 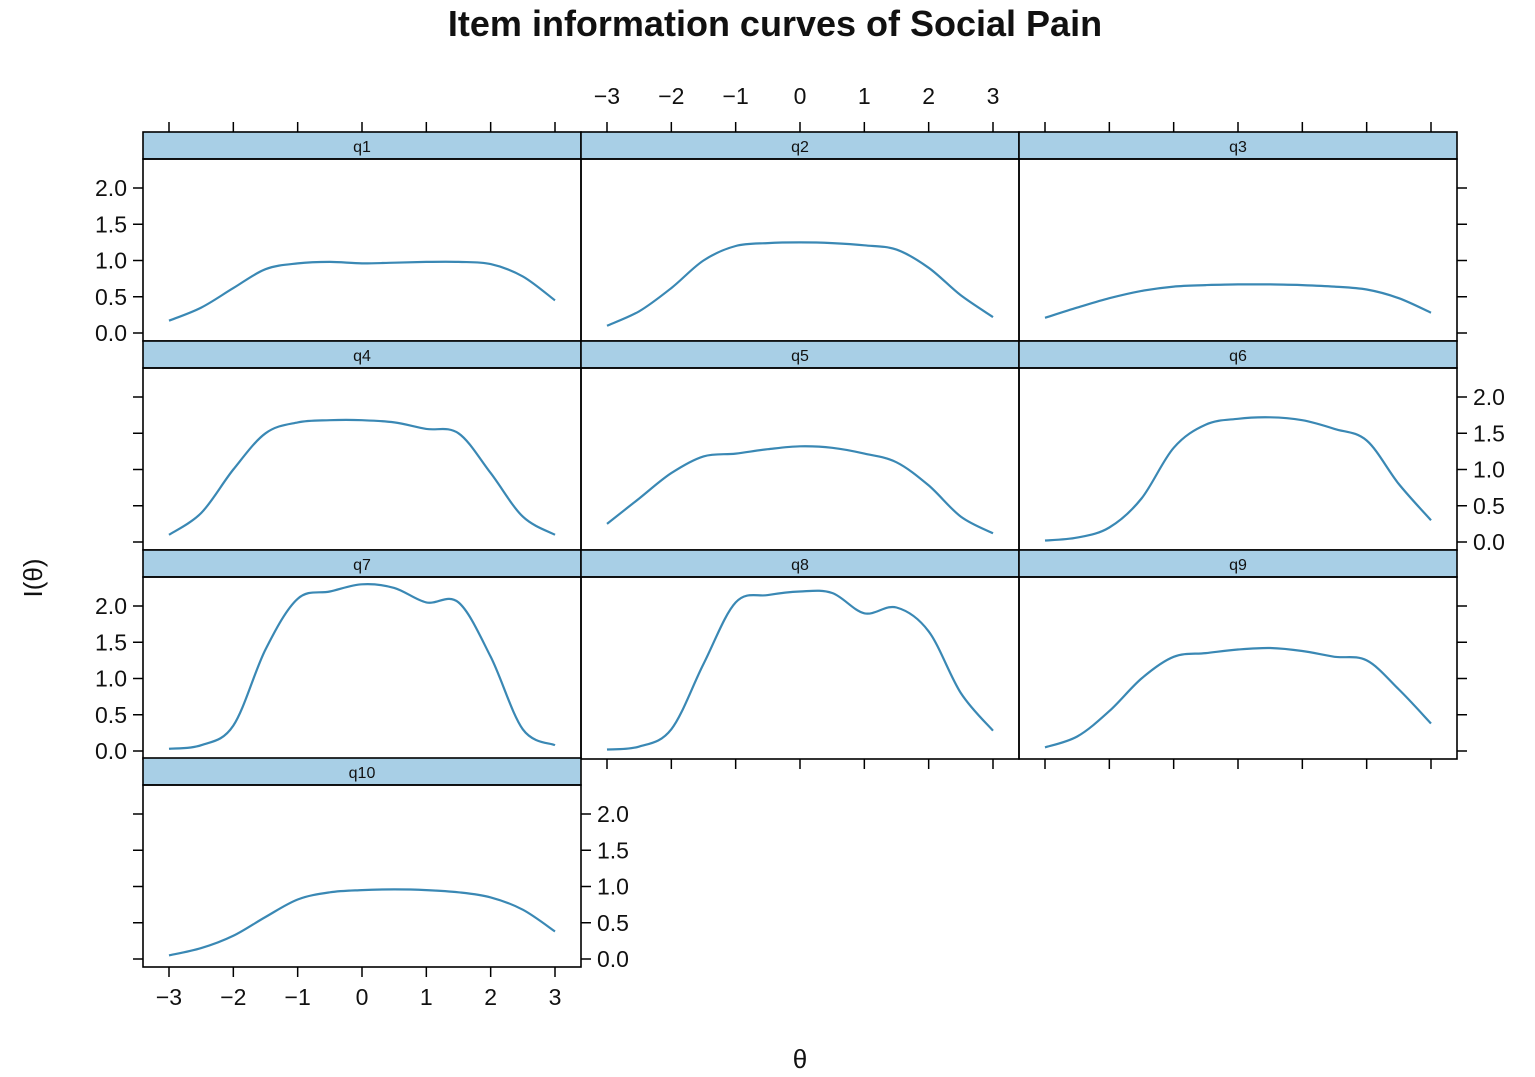 I want to click on y-tick-label-r0-1: 0.5, so click(x=111, y=297).